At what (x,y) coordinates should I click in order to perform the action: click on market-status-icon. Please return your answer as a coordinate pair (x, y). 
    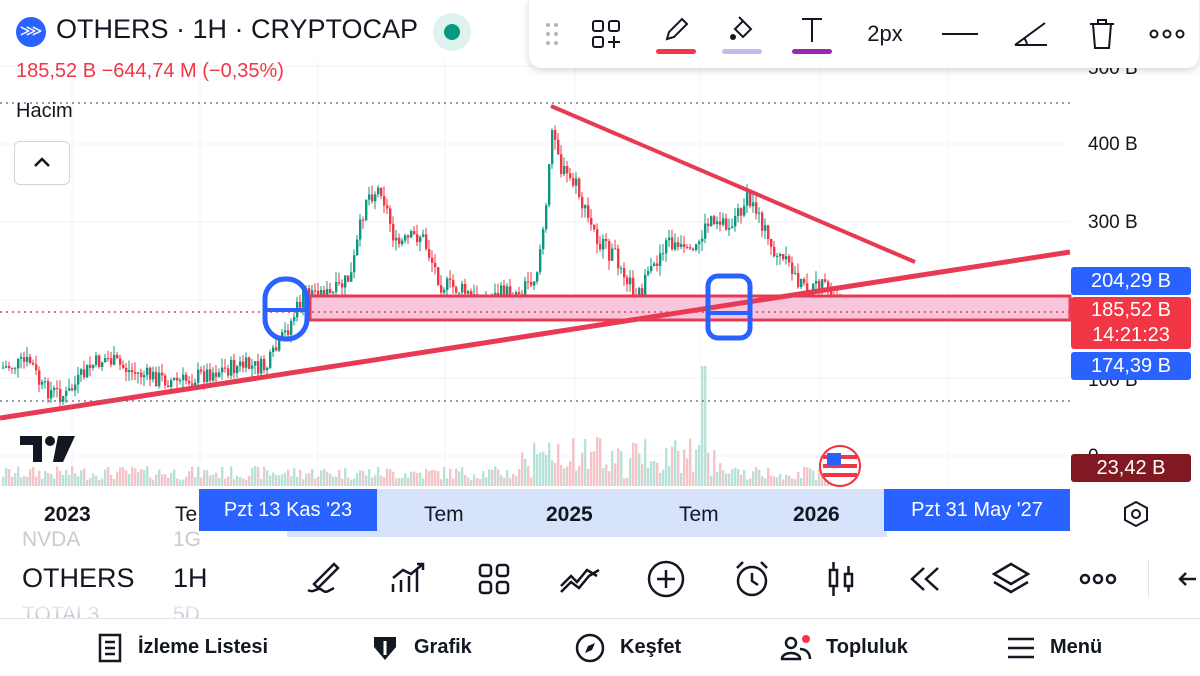
    Looking at the image, I should click on (452, 32).